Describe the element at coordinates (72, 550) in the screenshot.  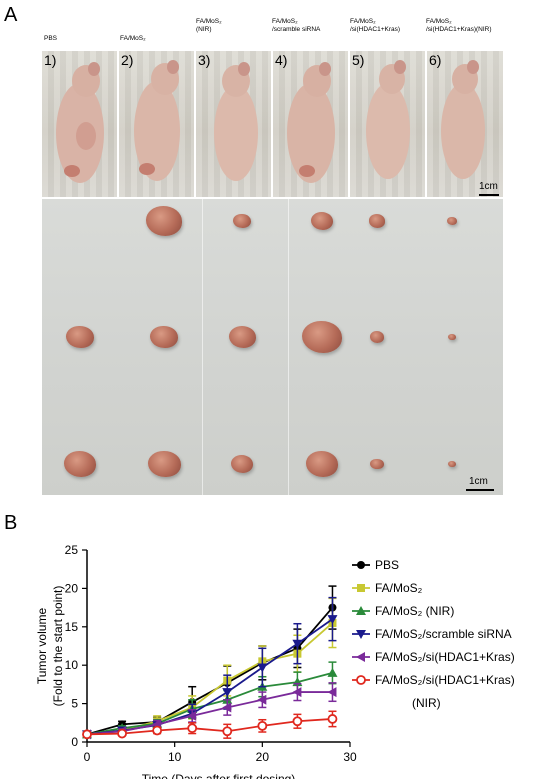
I see `y-tick-label: 25` at that location.